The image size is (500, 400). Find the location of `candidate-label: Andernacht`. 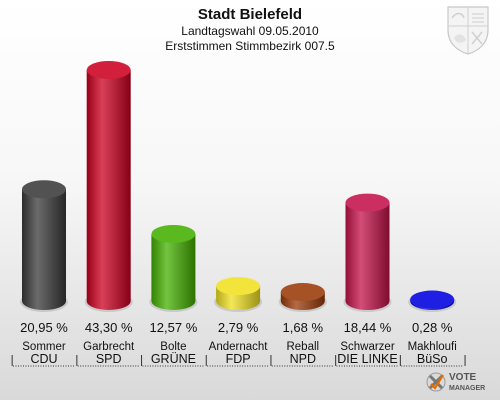

candidate-label: Andernacht is located at coordinates (239, 347).